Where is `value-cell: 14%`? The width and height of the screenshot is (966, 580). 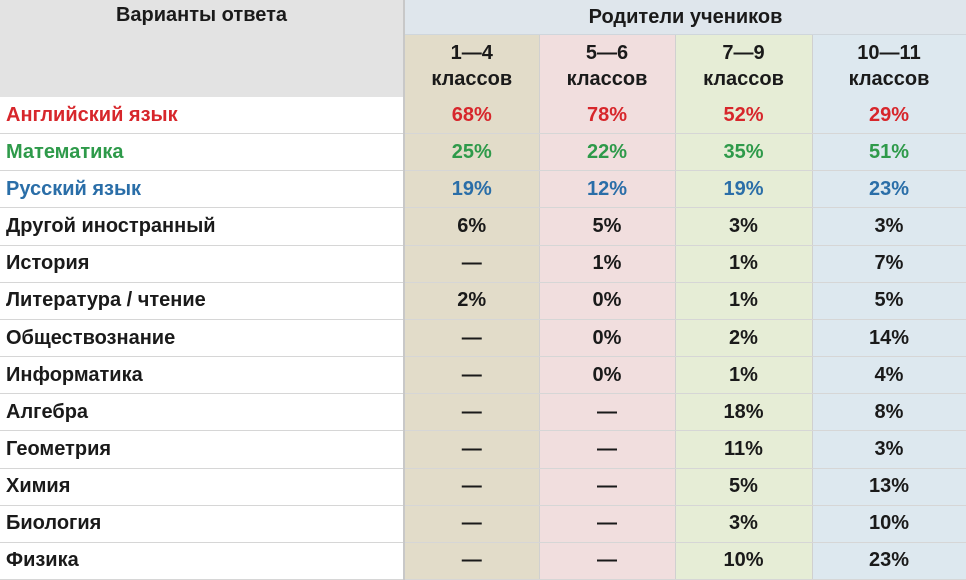
value-cell: 14% is located at coordinates (889, 338).